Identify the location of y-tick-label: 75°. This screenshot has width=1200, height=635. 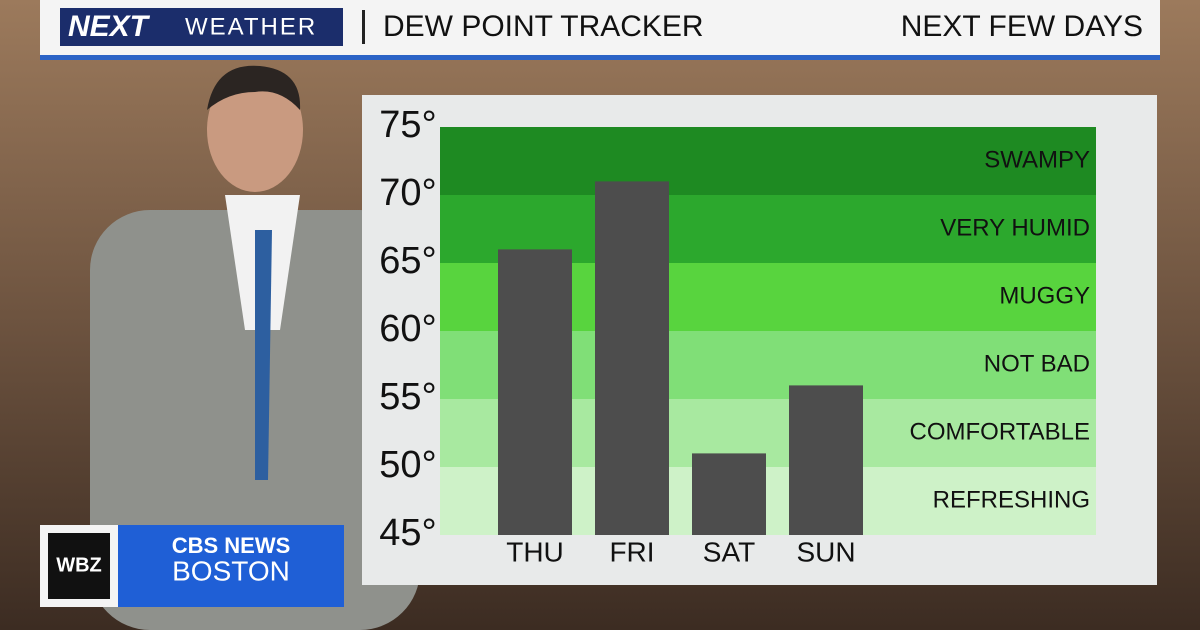
(407, 125).